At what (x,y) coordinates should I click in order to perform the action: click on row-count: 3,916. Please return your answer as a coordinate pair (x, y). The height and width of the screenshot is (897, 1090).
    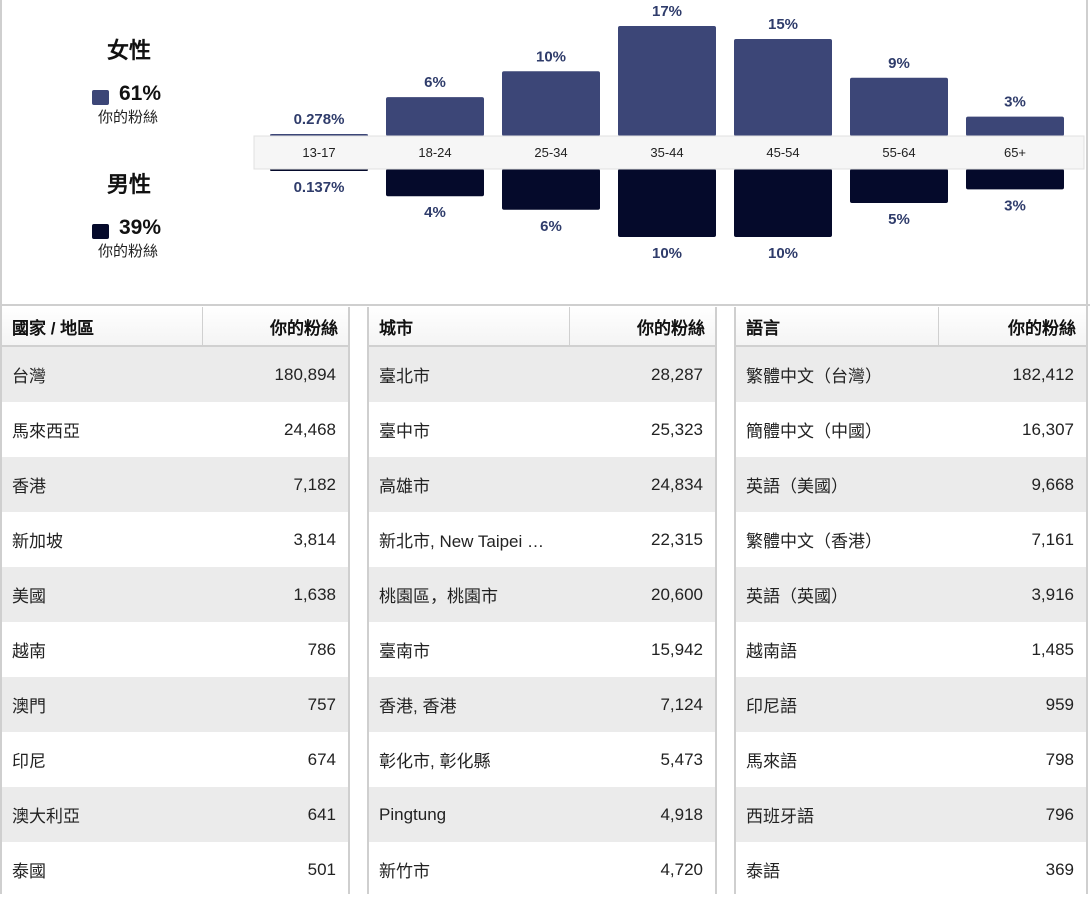
    Looking at the image, I should click on (1052, 594).